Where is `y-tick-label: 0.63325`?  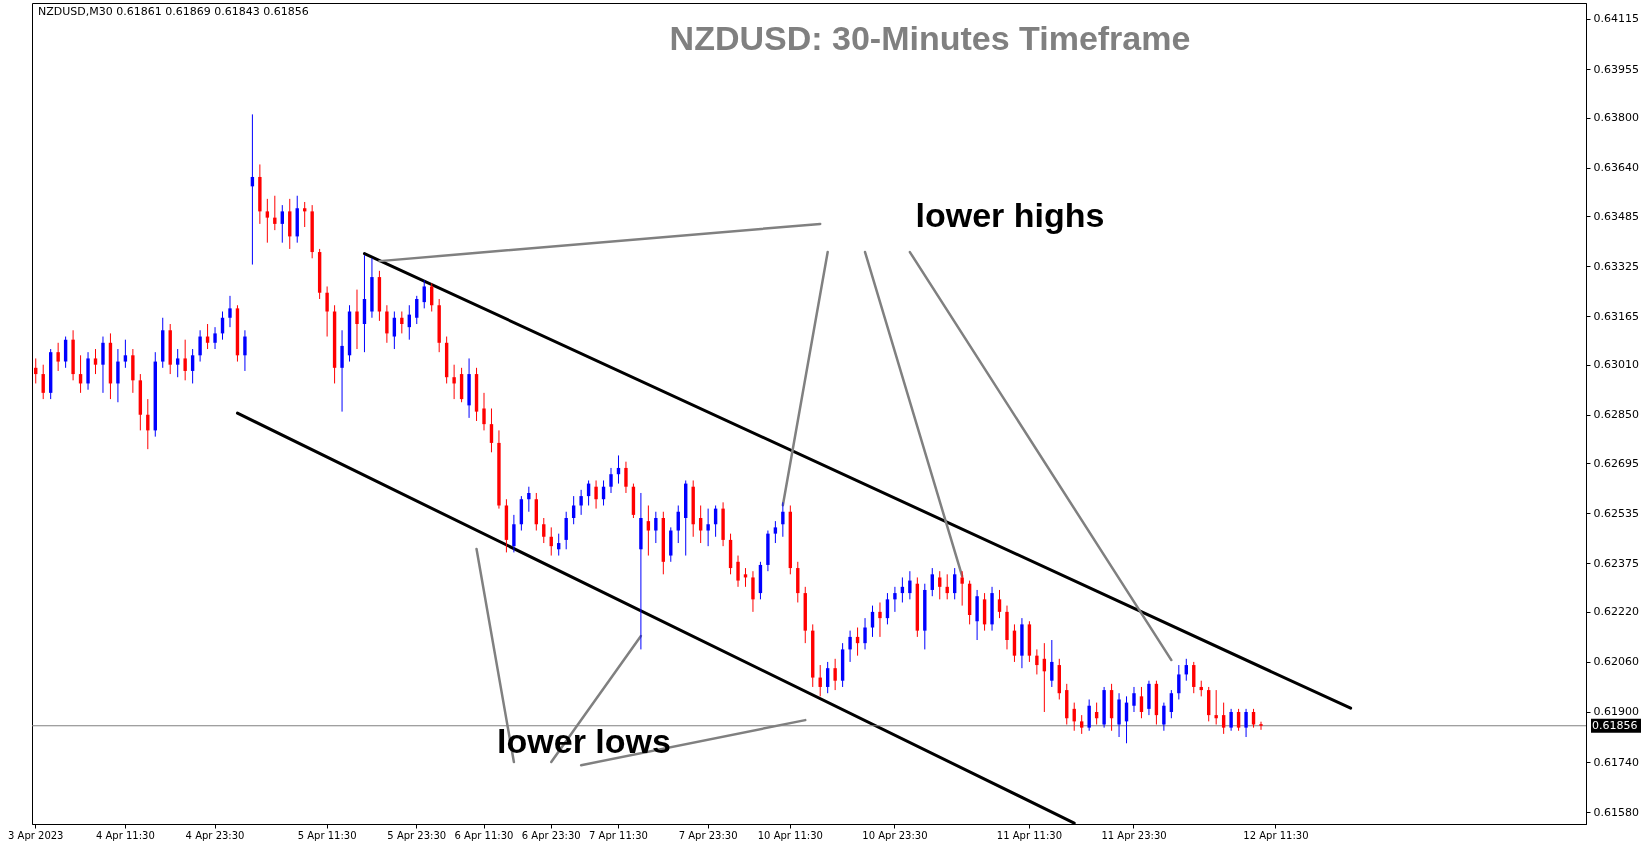
y-tick-label: 0.63325 is located at coordinates (1616, 266).